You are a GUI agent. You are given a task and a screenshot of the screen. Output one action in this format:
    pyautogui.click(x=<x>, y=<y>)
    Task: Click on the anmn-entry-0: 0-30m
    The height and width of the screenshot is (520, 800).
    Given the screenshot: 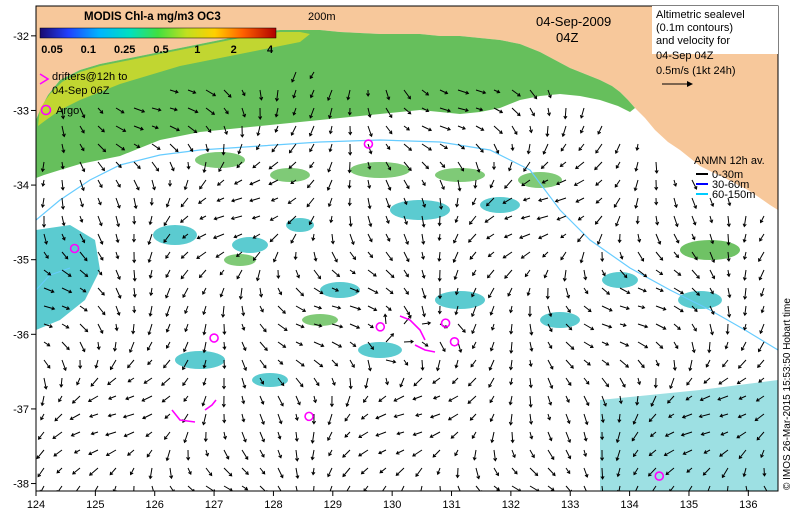 What is the action you would take?
    pyautogui.click(x=727, y=175)
    